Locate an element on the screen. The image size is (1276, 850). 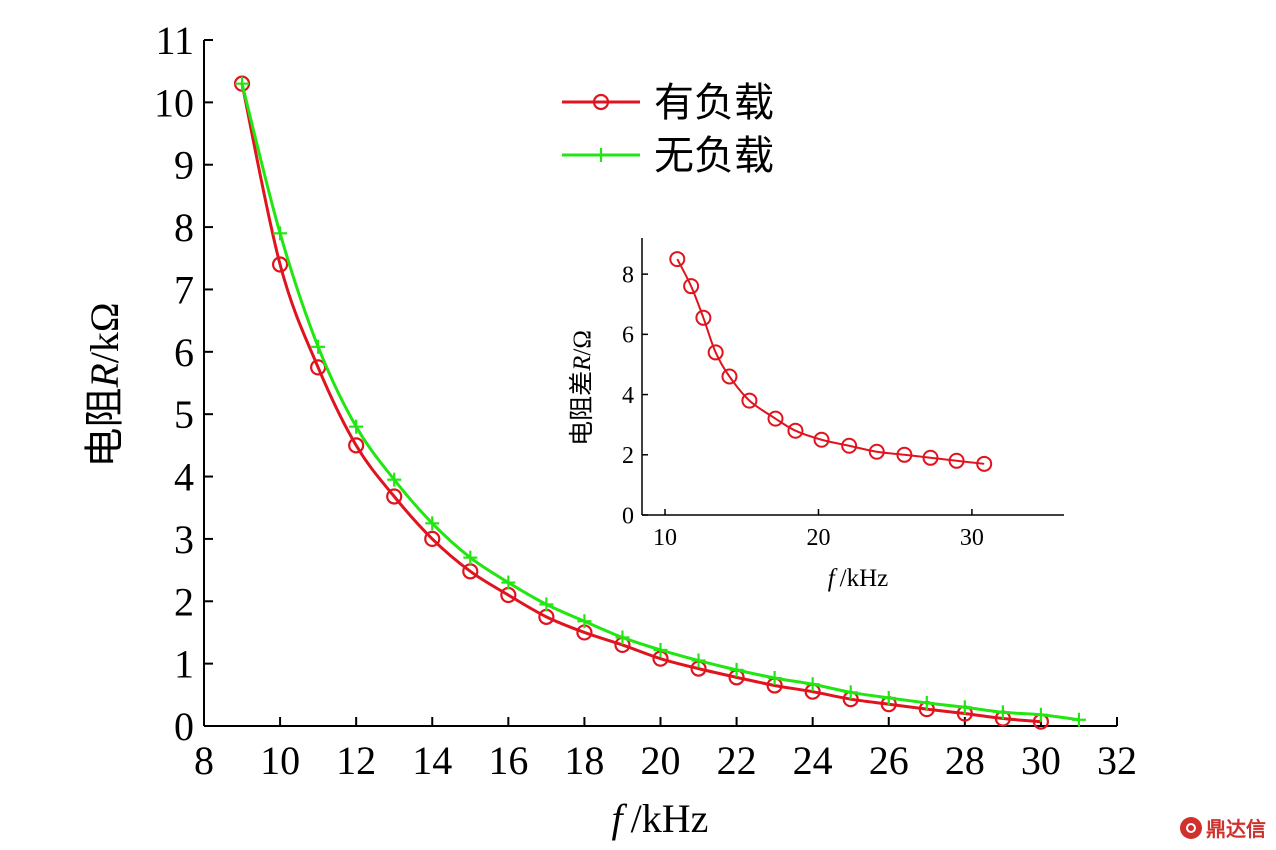
inset-y-tick-label: 0 is located at coordinates (628, 516).